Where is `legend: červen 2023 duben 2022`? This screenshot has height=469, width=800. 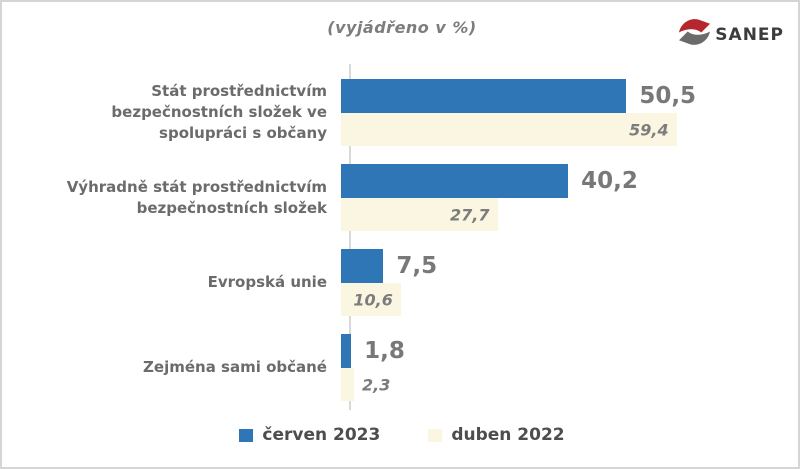 legend: červen 2023 duben 2022 is located at coordinates (400, 435).